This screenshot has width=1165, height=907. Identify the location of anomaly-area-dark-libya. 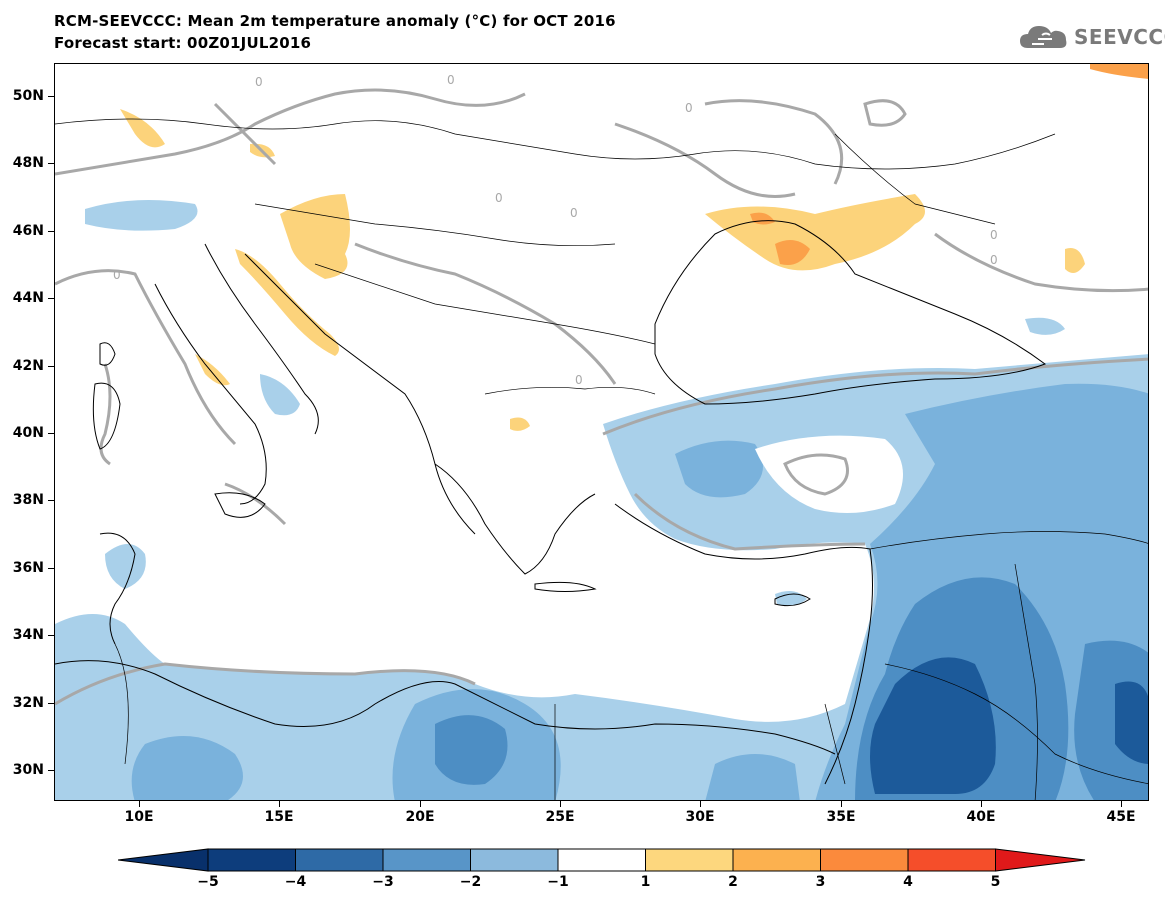
(471, 750).